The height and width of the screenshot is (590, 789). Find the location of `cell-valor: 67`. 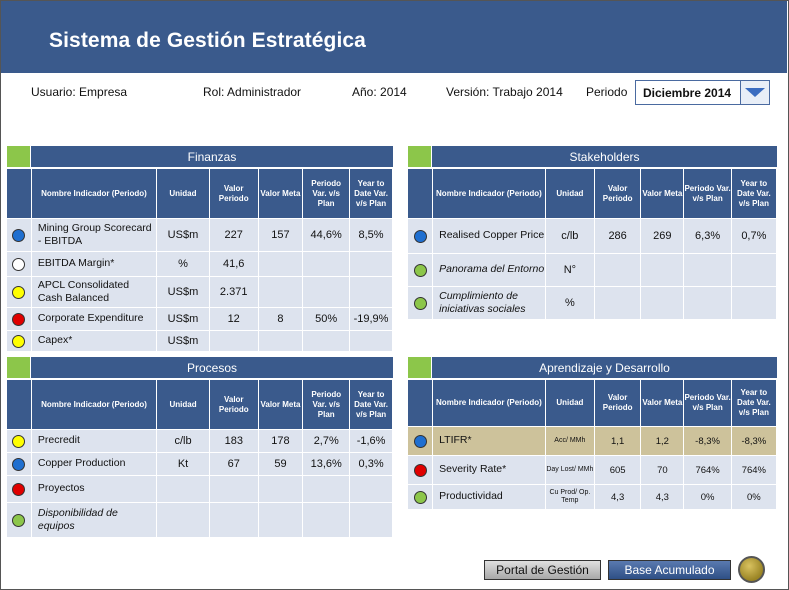

cell-valor: 67 is located at coordinates (233, 464).